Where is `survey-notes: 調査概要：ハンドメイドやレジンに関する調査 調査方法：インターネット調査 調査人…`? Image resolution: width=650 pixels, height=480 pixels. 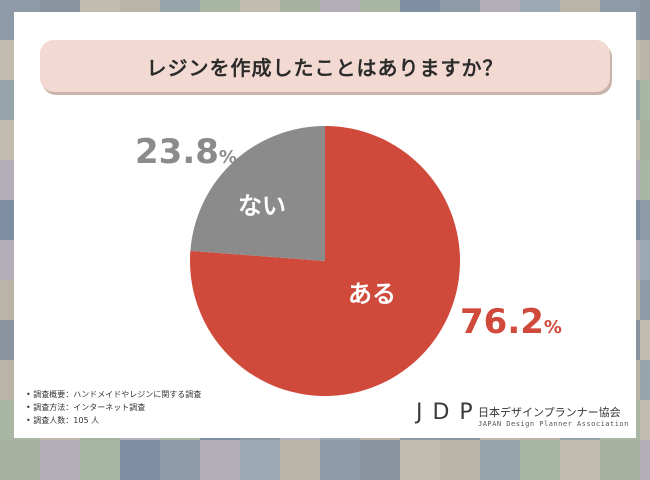
survey-notes: 調査概要：ハンドメイドやレジンに関する調査 調査方法：インターネット調査 調査人… is located at coordinates (113, 407).